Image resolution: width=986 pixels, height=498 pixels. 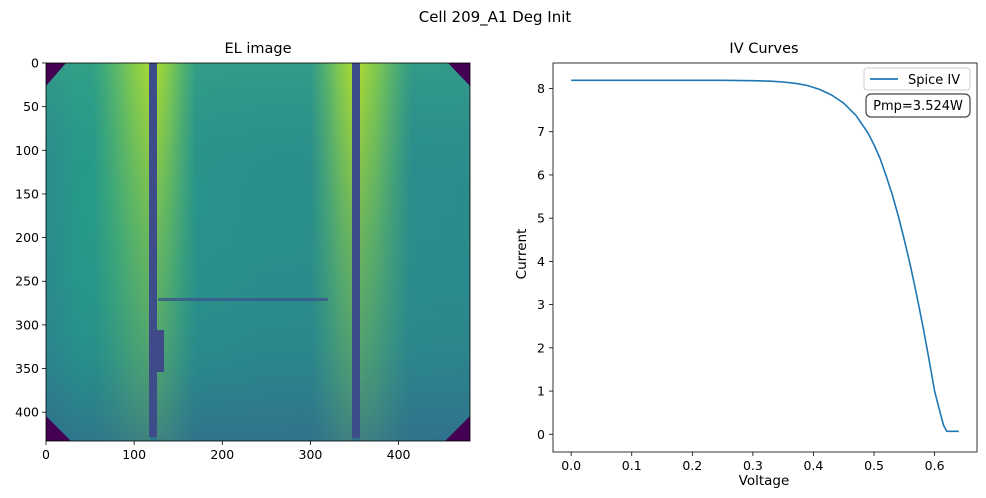 I want to click on iv-x-tick-label: 0.5, so click(x=874, y=465).